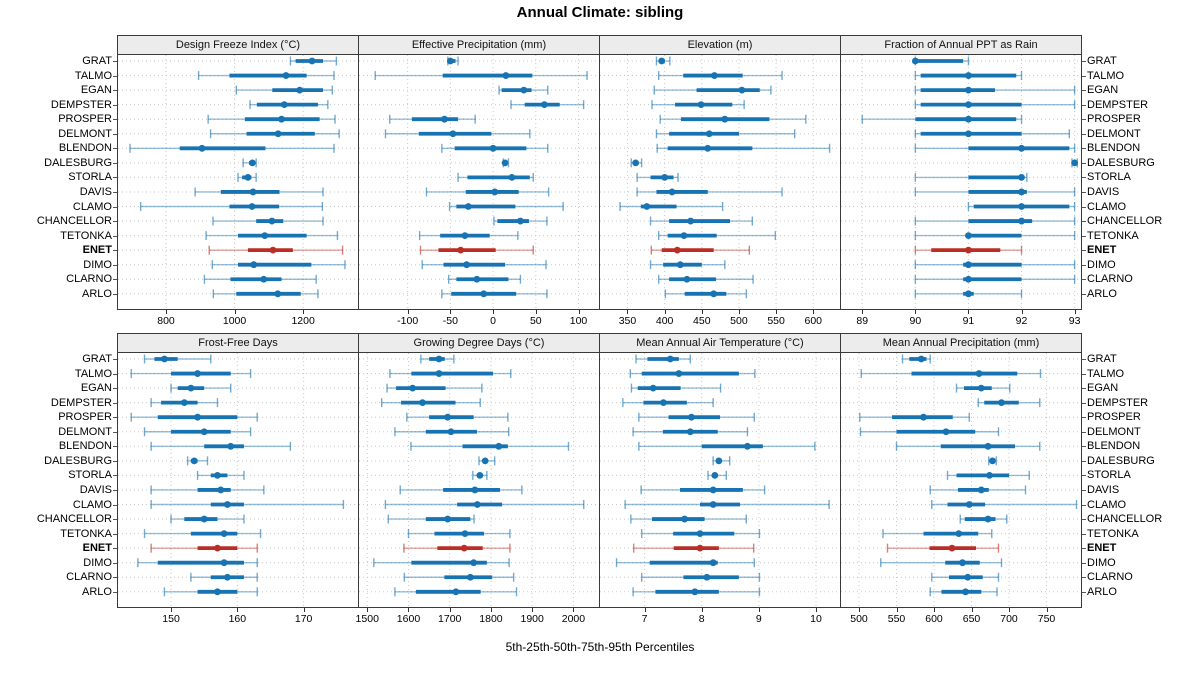 This screenshot has width=1200, height=675. I want to click on interval-clarno, so click(260, 279).